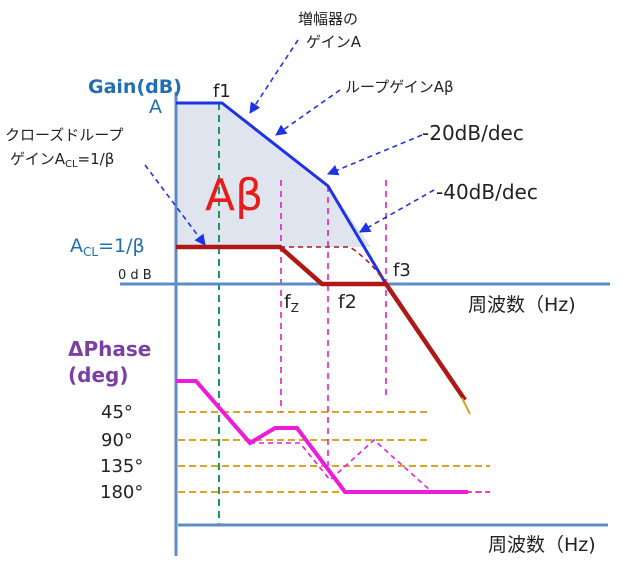 This screenshot has width=627, height=561. Describe the element at coordinates (542, 545) in the screenshot. I see `freq-axis-label-bottom: 周波数（Hz)` at that location.